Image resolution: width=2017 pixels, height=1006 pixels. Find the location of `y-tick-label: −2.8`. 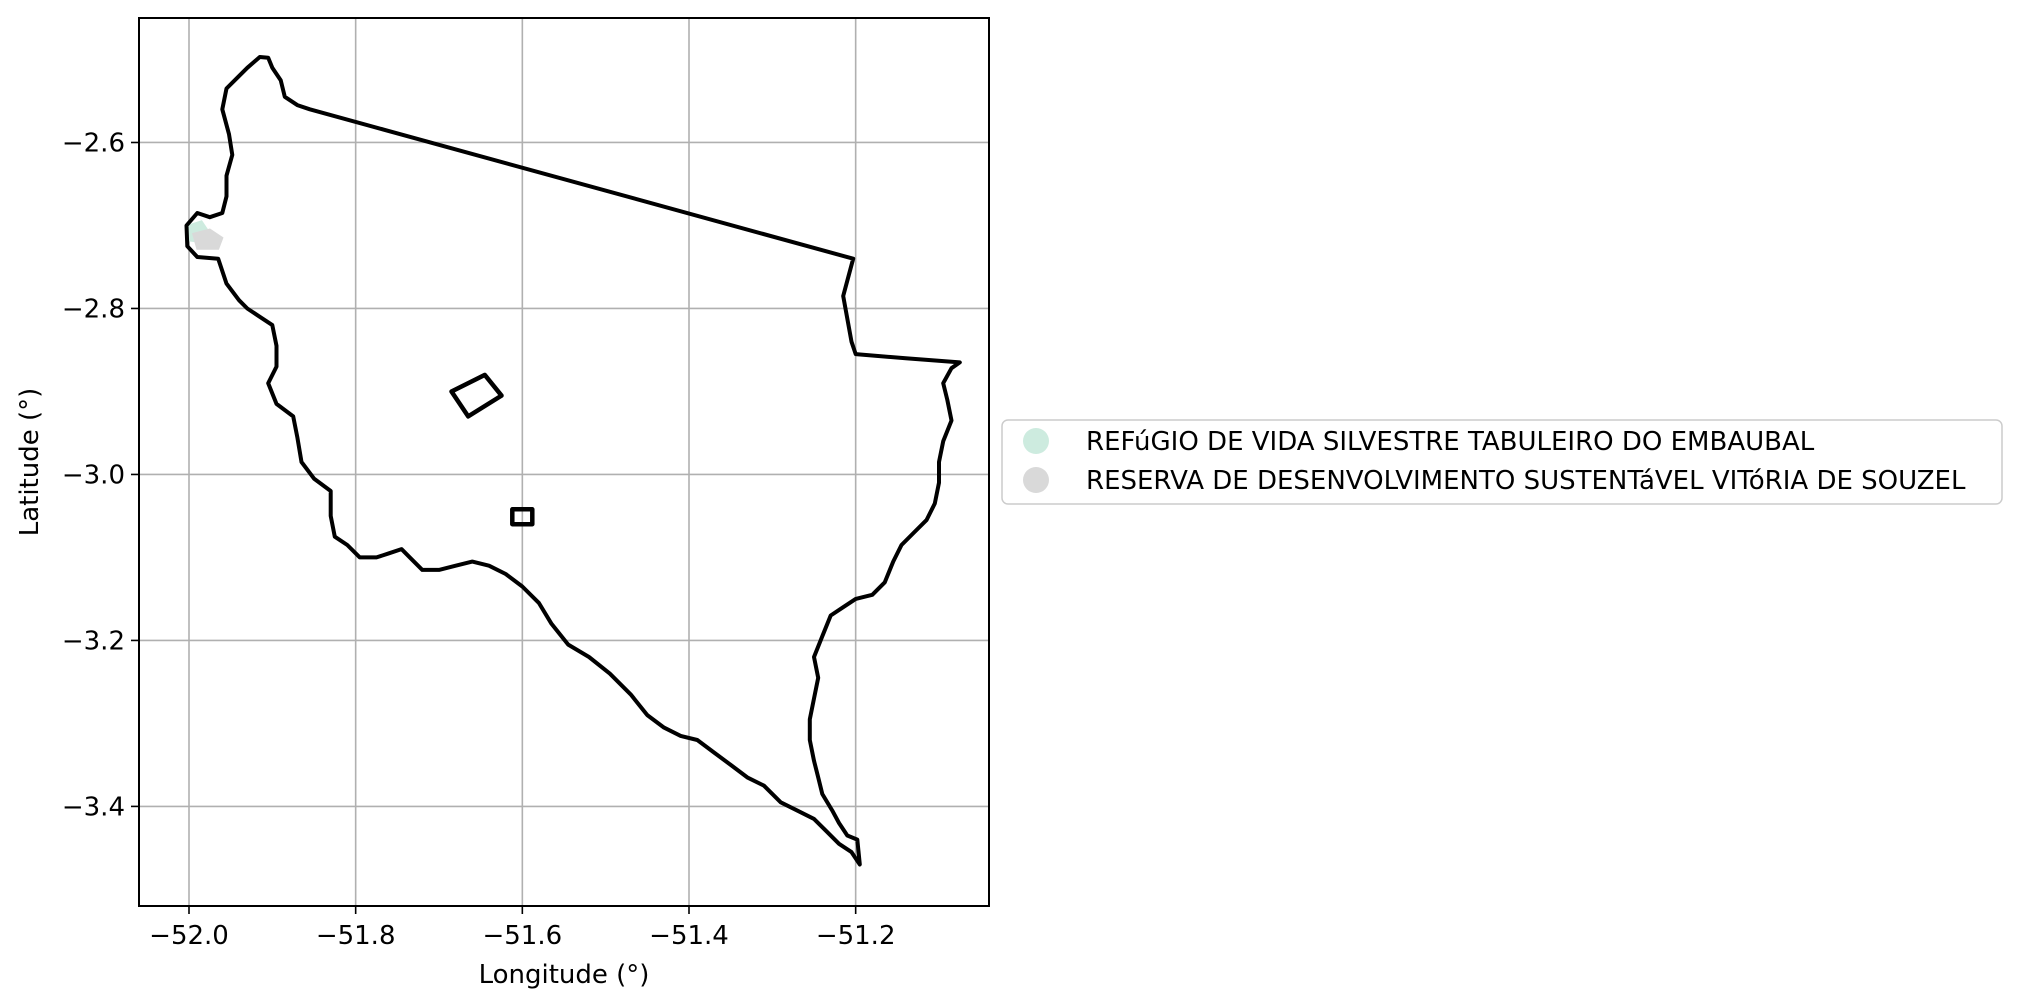

y-tick-label: −2.8 is located at coordinates (93, 309).